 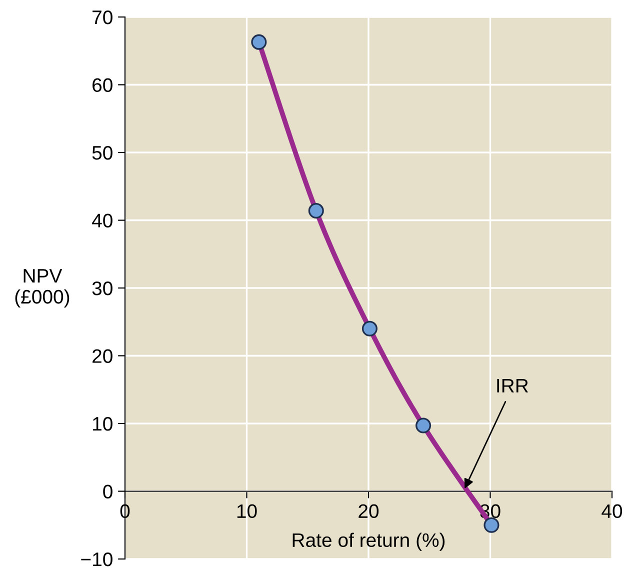 I want to click on y-tick-label: 70, so click(x=102, y=17).